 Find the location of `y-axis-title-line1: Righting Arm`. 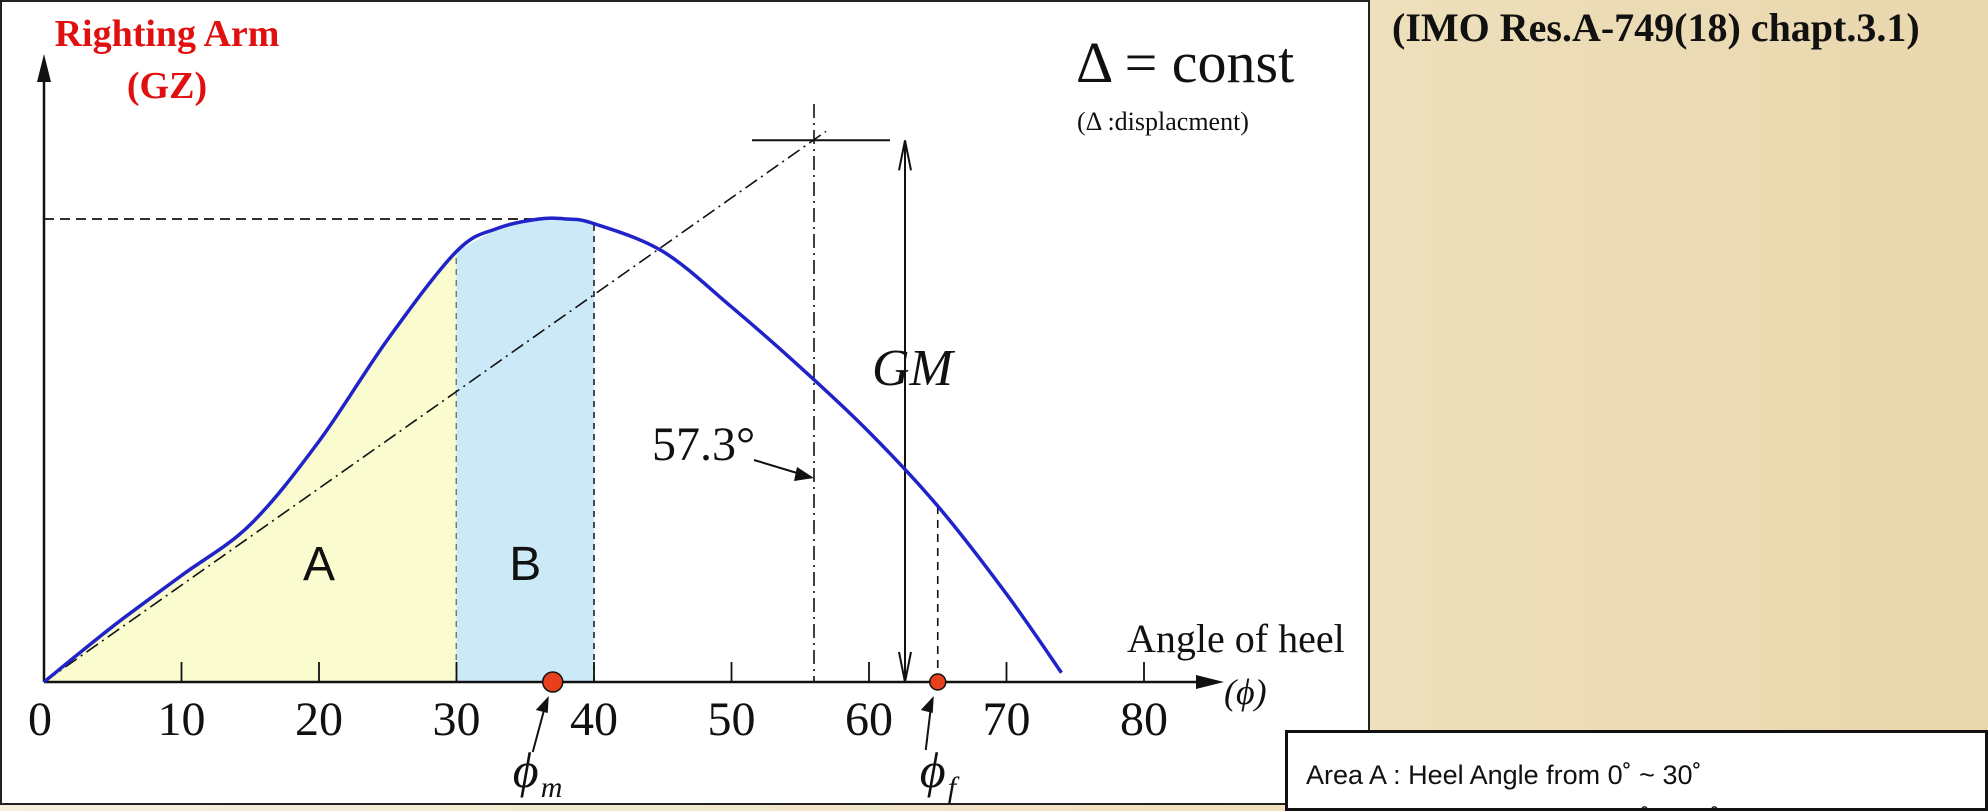

y-axis-title-line1: Righting Arm is located at coordinates (167, 34).